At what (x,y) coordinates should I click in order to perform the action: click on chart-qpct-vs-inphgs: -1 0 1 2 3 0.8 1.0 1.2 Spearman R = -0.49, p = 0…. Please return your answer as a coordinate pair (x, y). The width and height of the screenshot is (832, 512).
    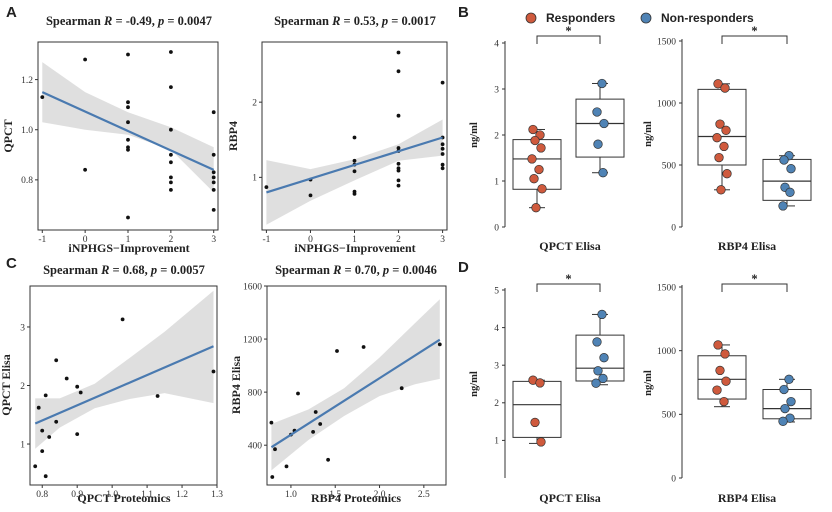
    Looking at the image, I should click on (110, 134).